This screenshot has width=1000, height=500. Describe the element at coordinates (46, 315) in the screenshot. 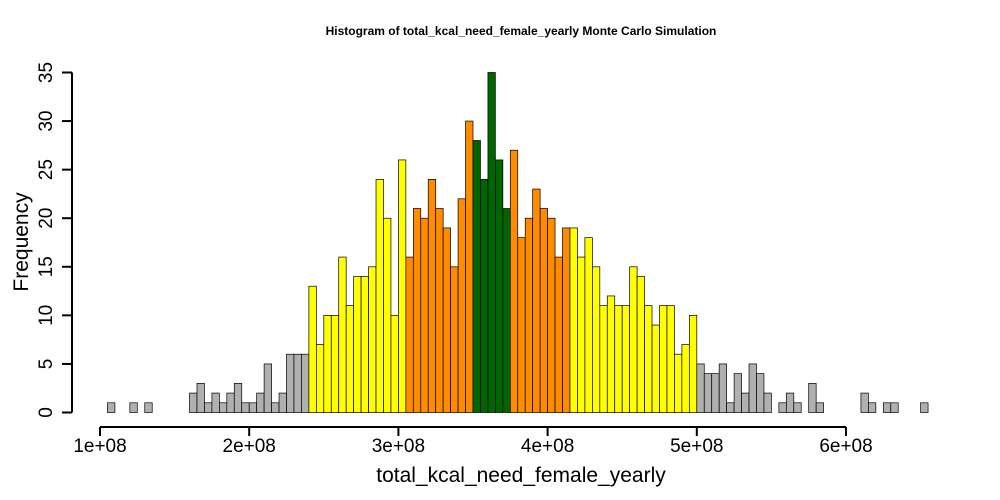

I see `y-tick-label: 10` at that location.